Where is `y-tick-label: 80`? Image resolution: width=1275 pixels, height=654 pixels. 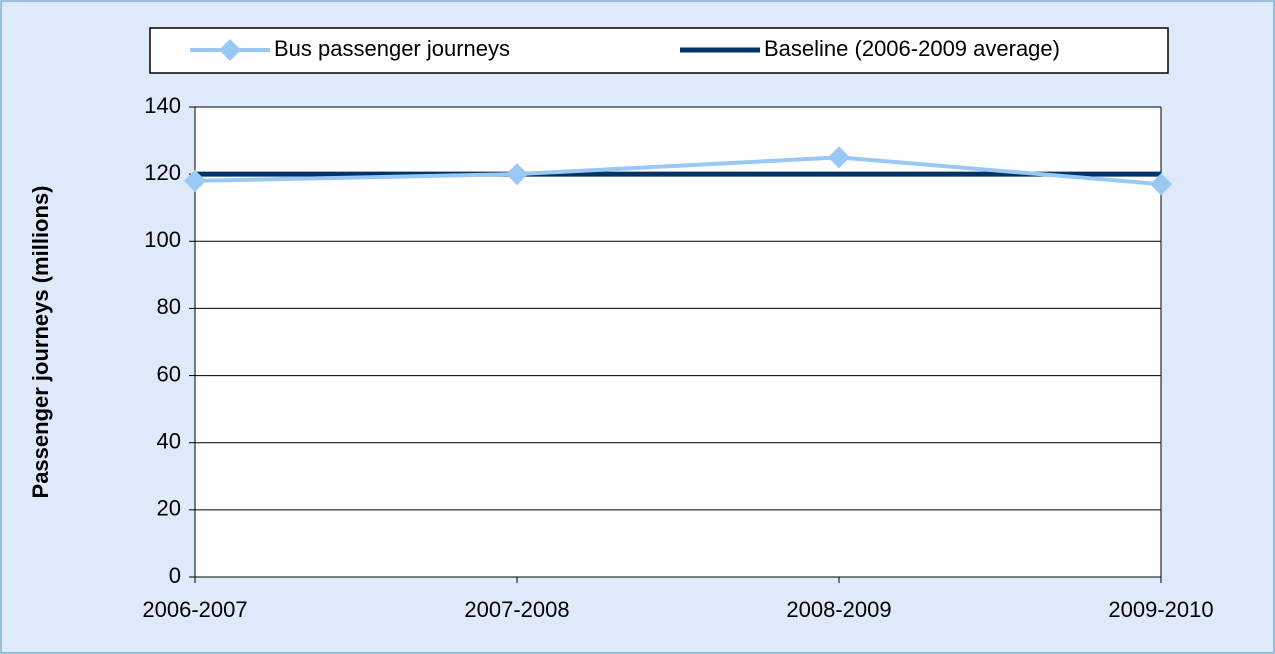 y-tick-label: 80 is located at coordinates (169, 306).